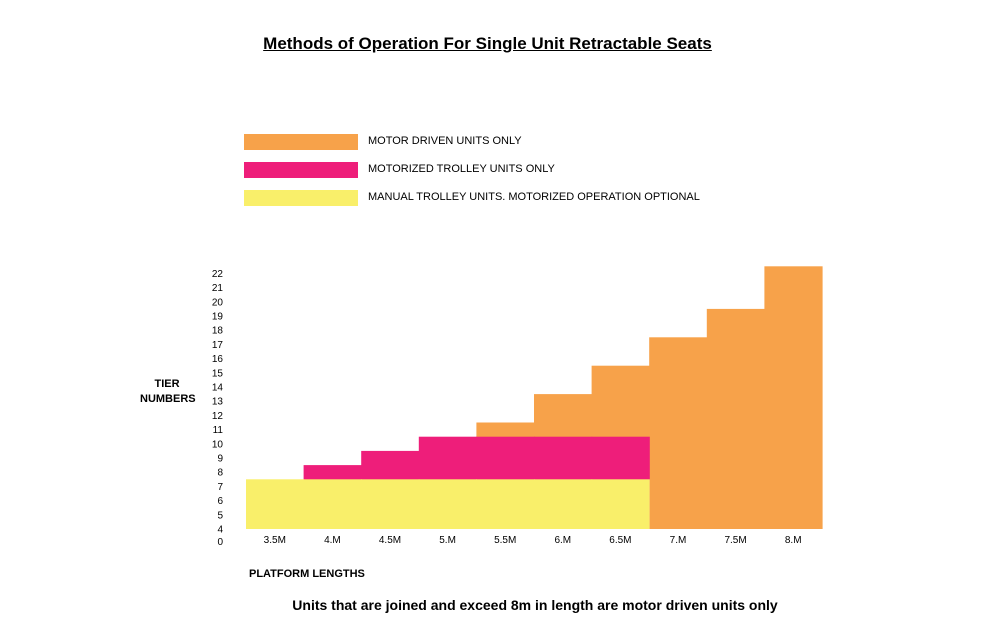 The width and height of the screenshot is (1000, 642). What do you see at coordinates (275, 504) in the screenshot?
I see `bar-manual-trolley-units-motorized-3-5m` at bounding box center [275, 504].